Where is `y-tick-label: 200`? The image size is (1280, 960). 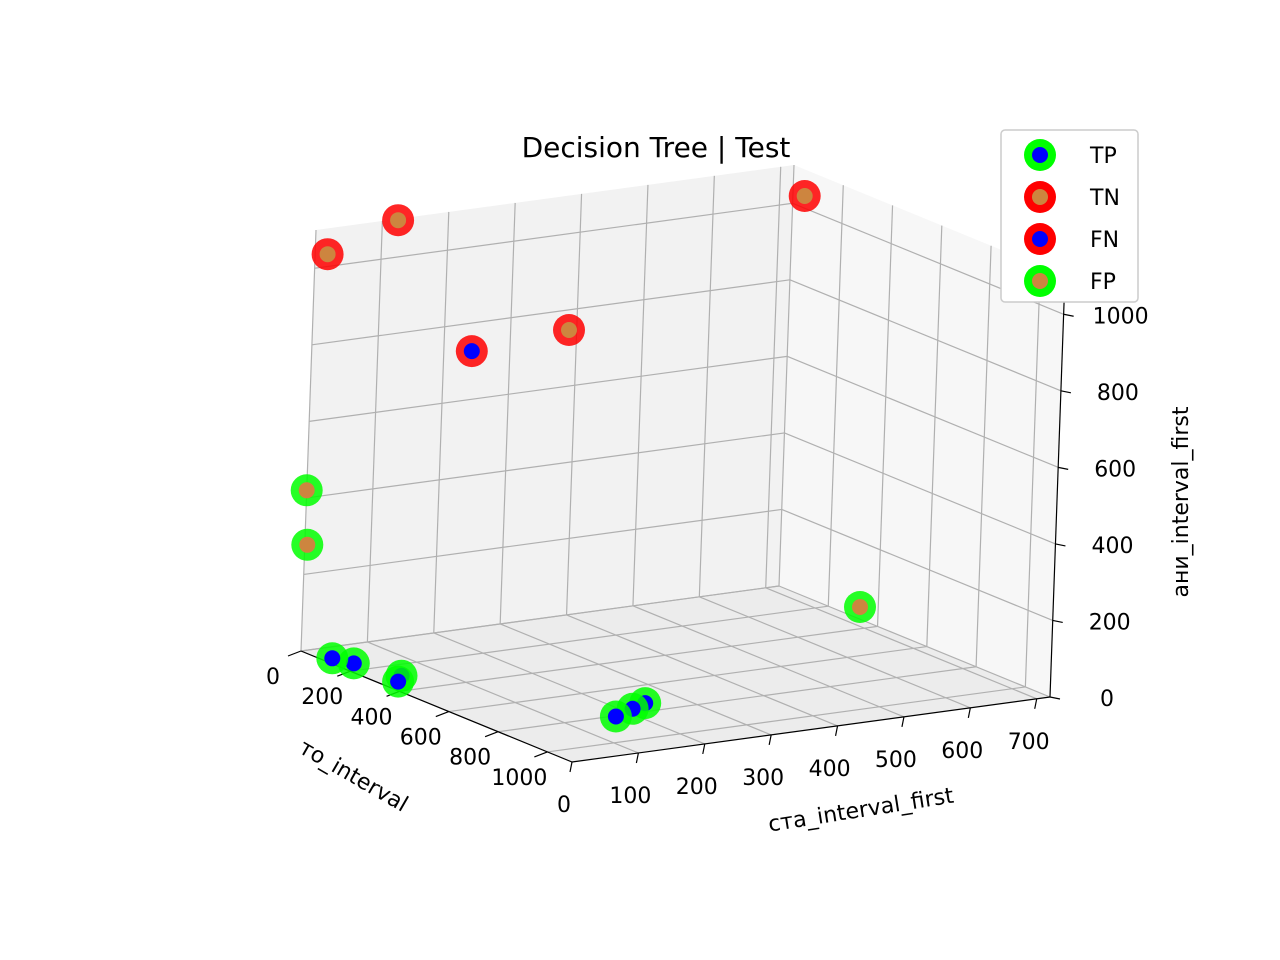 y-tick-label: 200 is located at coordinates (322, 697).